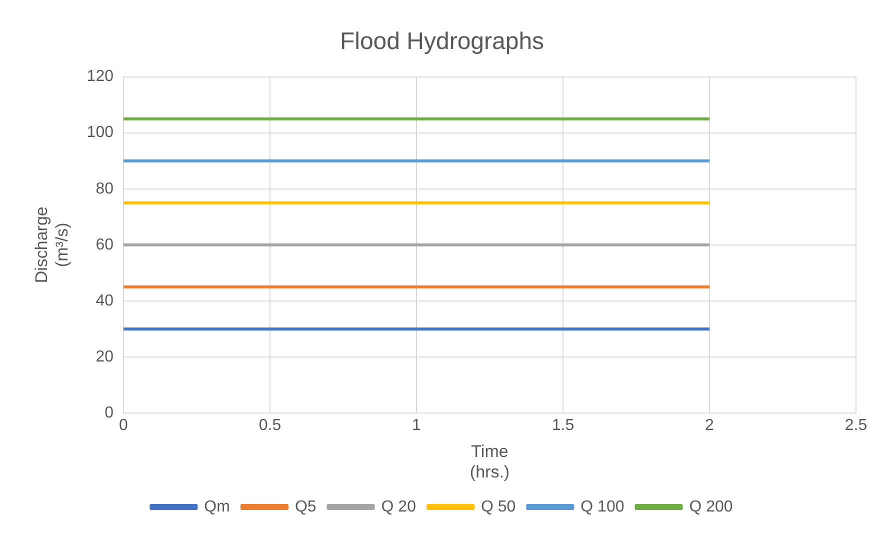 Image resolution: width=889 pixels, height=543 pixels. I want to click on x-tick-label: 1, so click(417, 425).